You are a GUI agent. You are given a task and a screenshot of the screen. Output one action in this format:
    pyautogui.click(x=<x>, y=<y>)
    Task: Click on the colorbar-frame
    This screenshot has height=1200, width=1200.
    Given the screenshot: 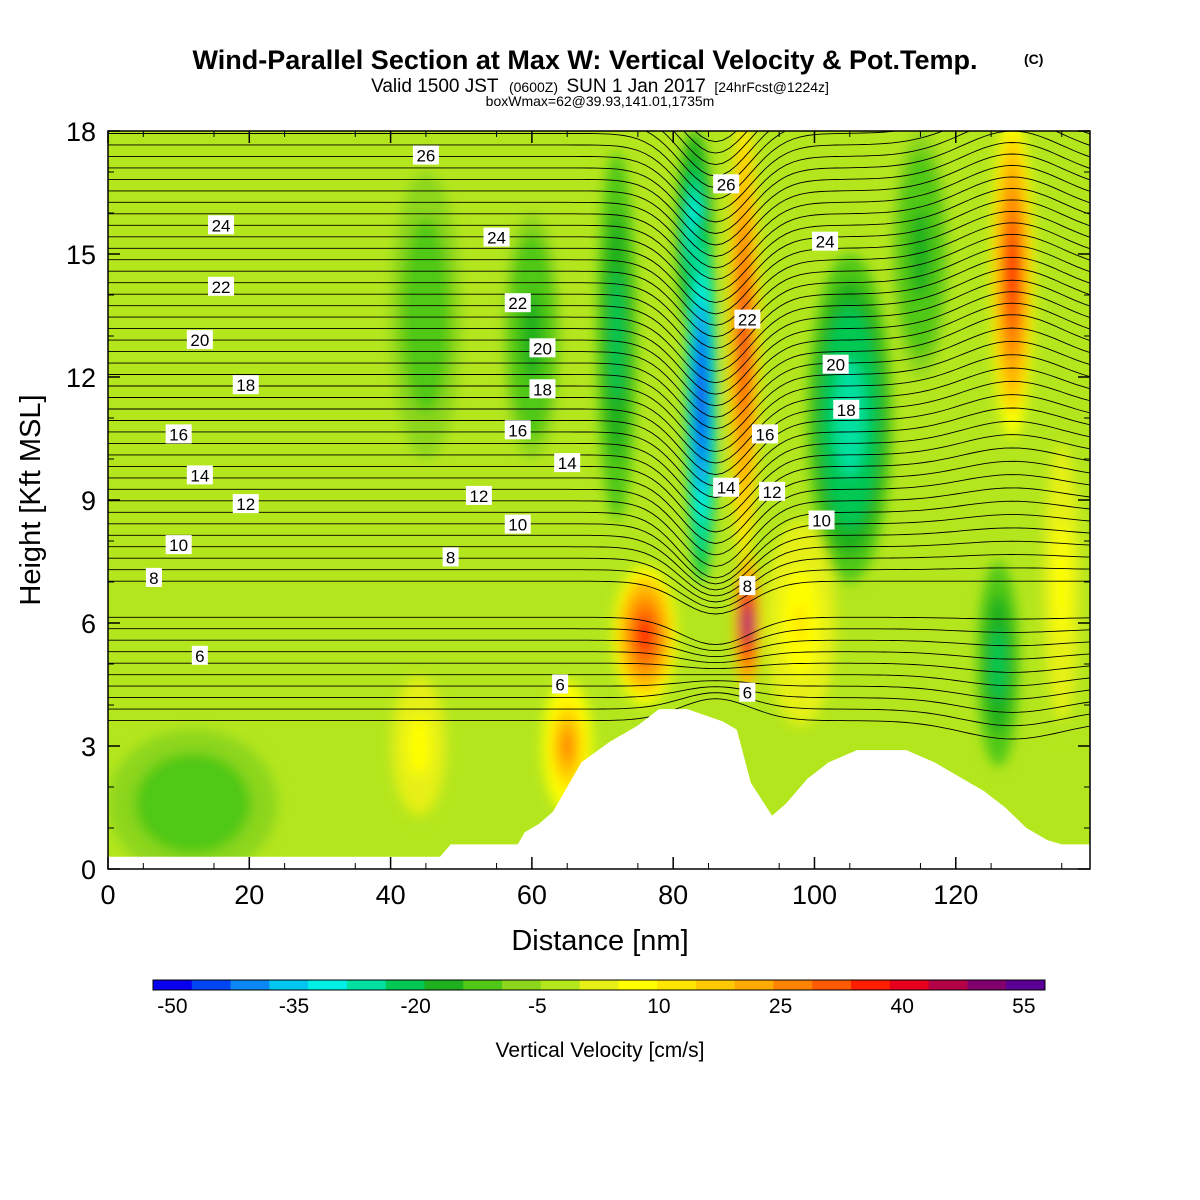 What is the action you would take?
    pyautogui.click(x=599, y=985)
    